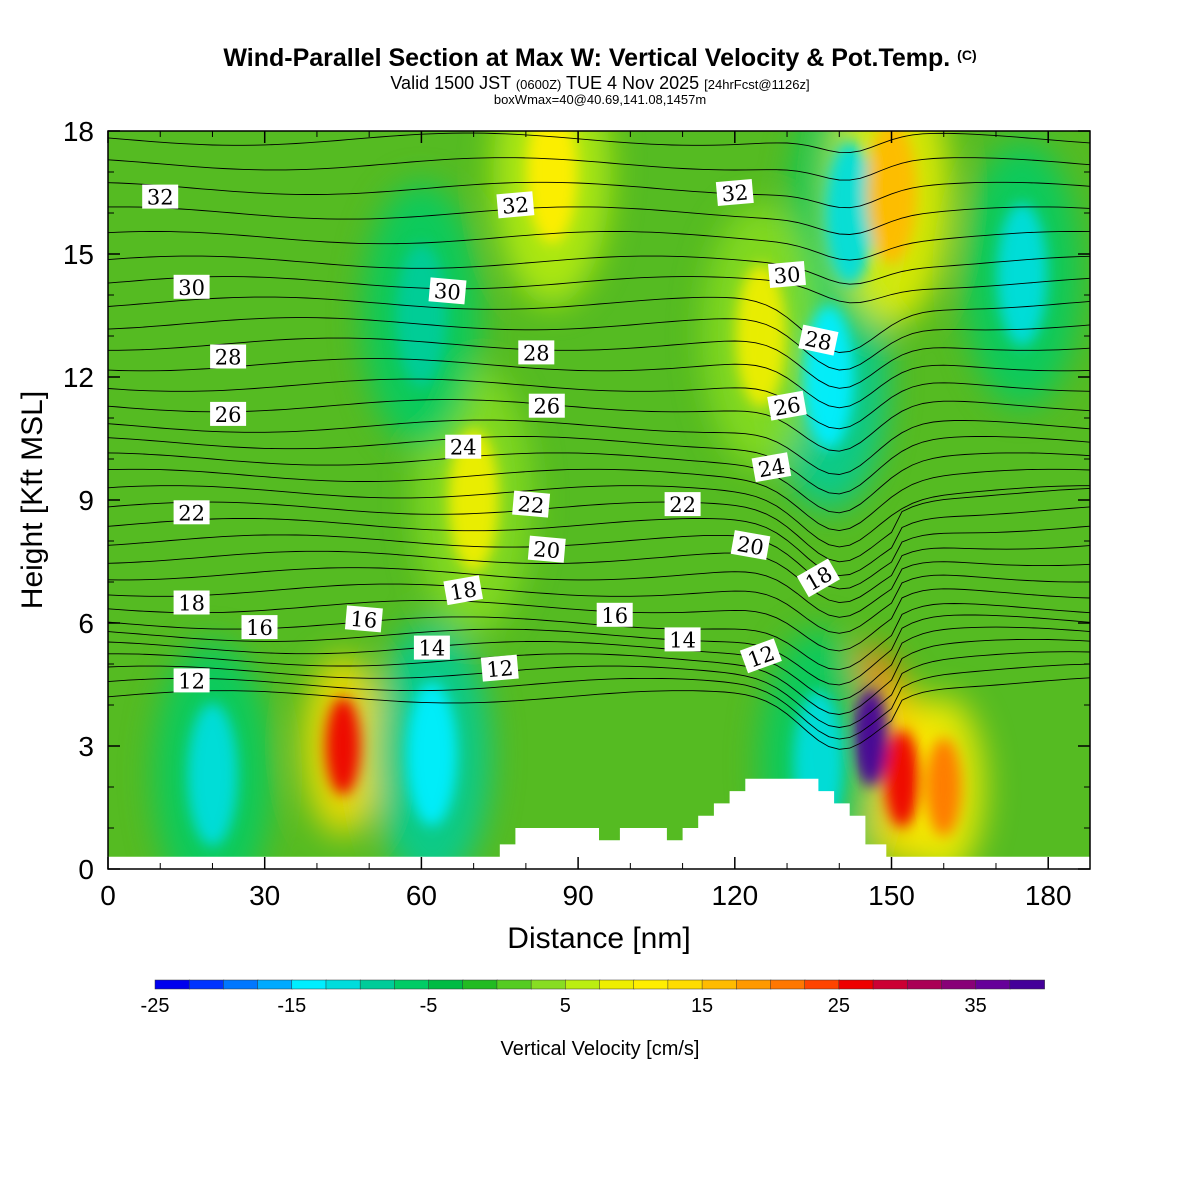  What do you see at coordinates (682, 639) in the screenshot?
I see `theta-label-26: 14` at bounding box center [682, 639].